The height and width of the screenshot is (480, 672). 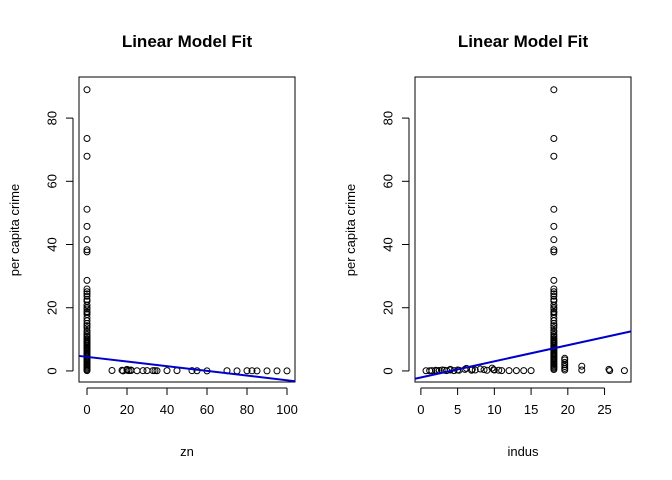 I want to click on x-tick-label: 25, so click(x=604, y=409).